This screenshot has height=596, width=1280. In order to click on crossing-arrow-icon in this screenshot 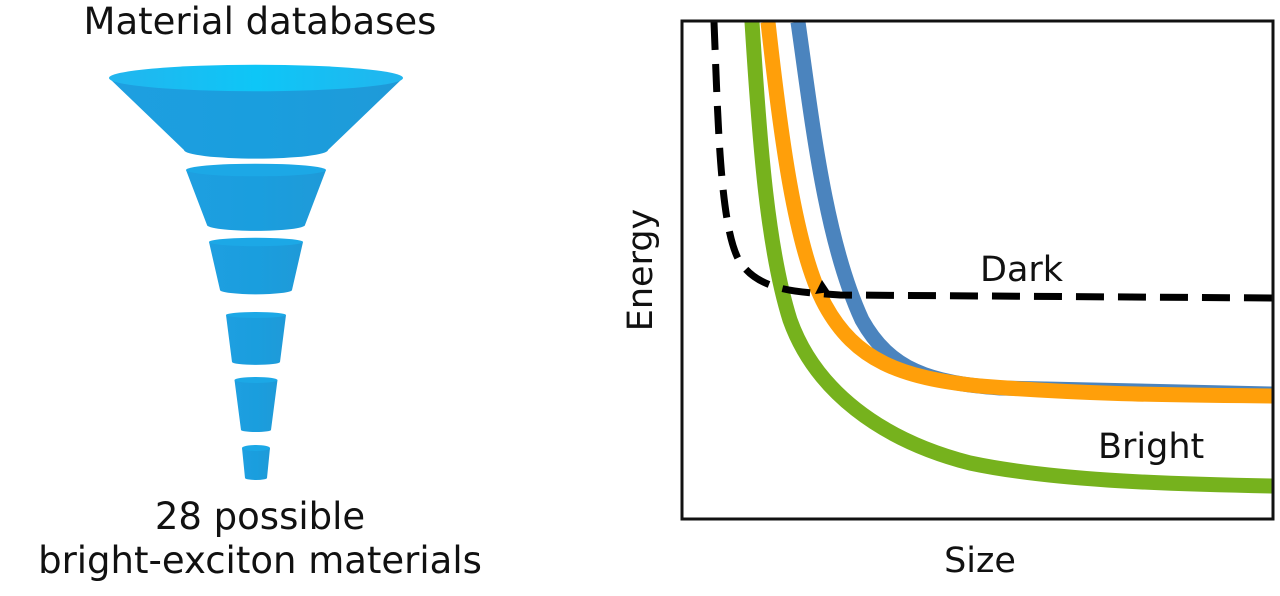, I will do `click(822, 287)`.